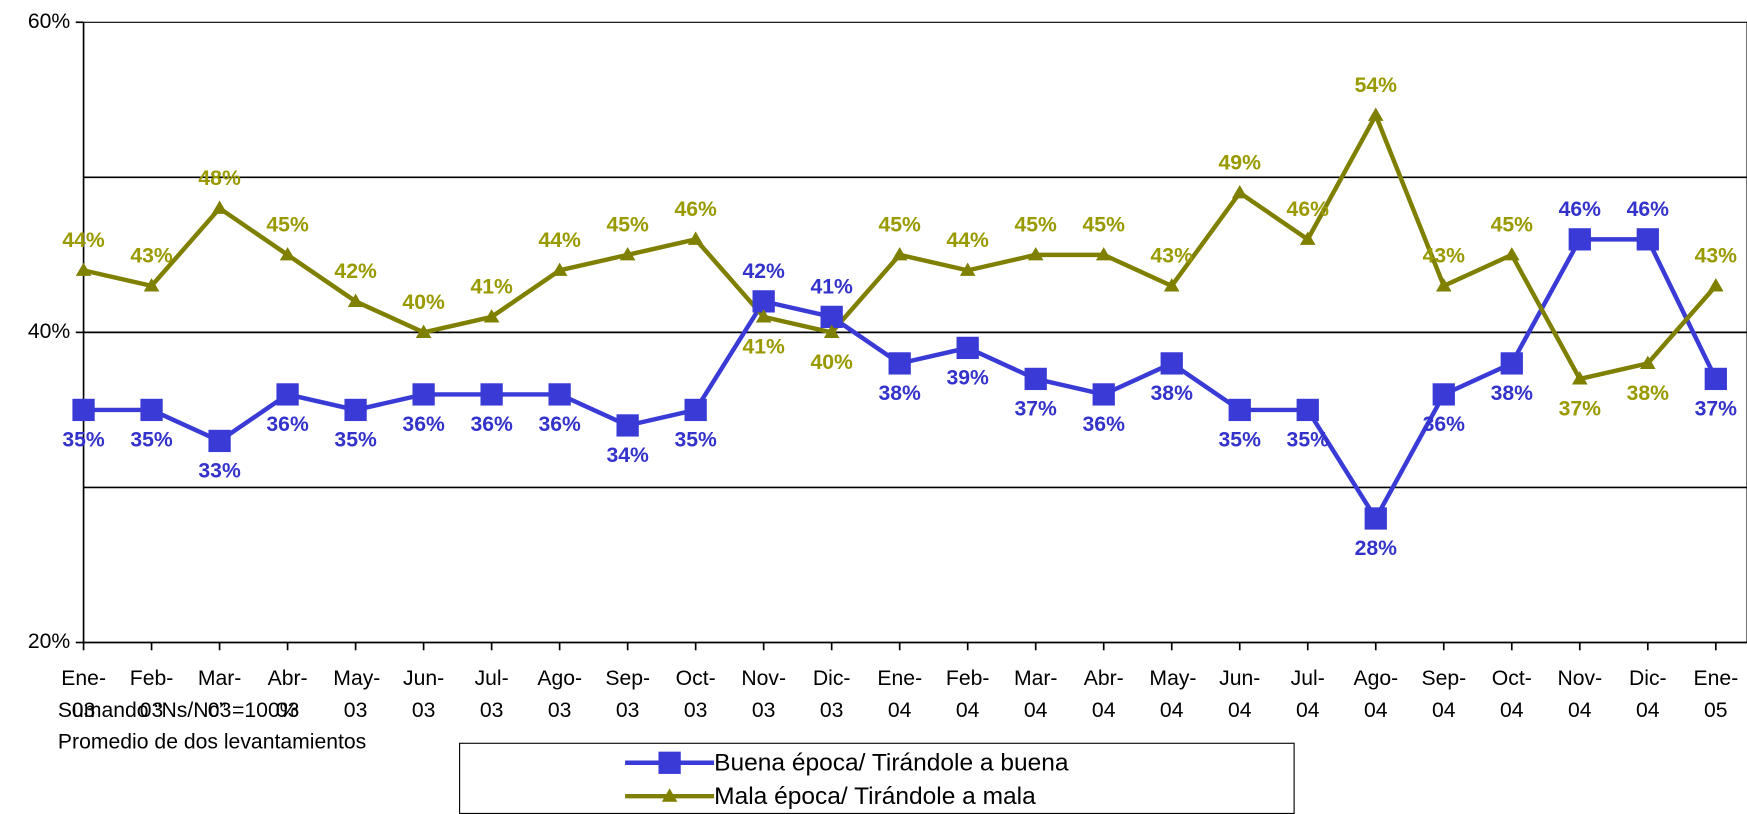 The image size is (1747, 814). Describe the element at coordinates (764, 695) in the screenshot. I see `x-tick-label: Nov- 03` at that location.